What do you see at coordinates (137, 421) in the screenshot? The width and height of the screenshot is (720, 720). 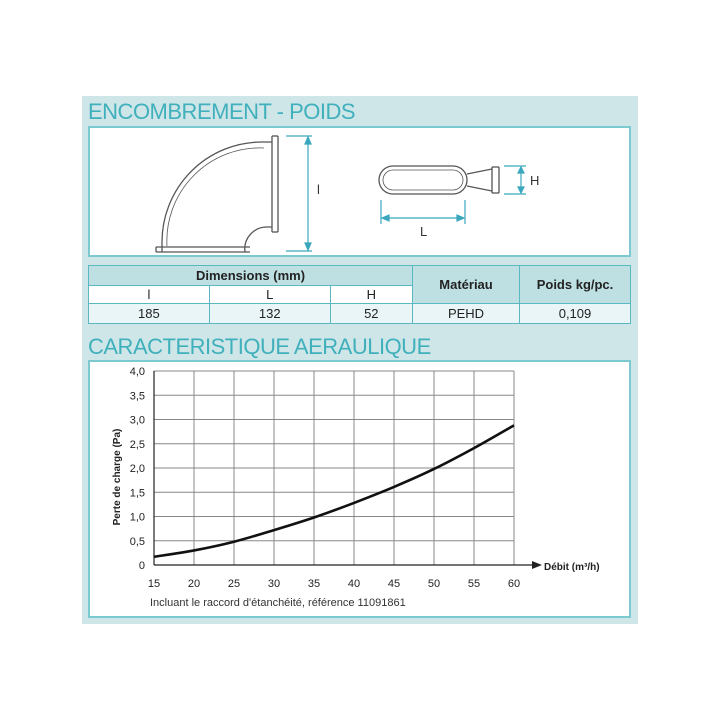 I see `y-tick-label: 3,0` at bounding box center [137, 421].